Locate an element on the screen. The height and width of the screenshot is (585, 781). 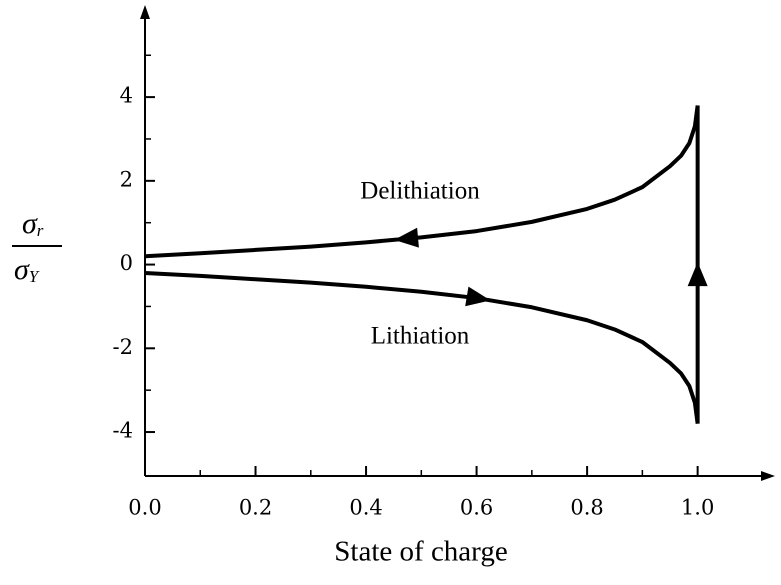
y-axis-label: σr σY is located at coordinates (37, 246).